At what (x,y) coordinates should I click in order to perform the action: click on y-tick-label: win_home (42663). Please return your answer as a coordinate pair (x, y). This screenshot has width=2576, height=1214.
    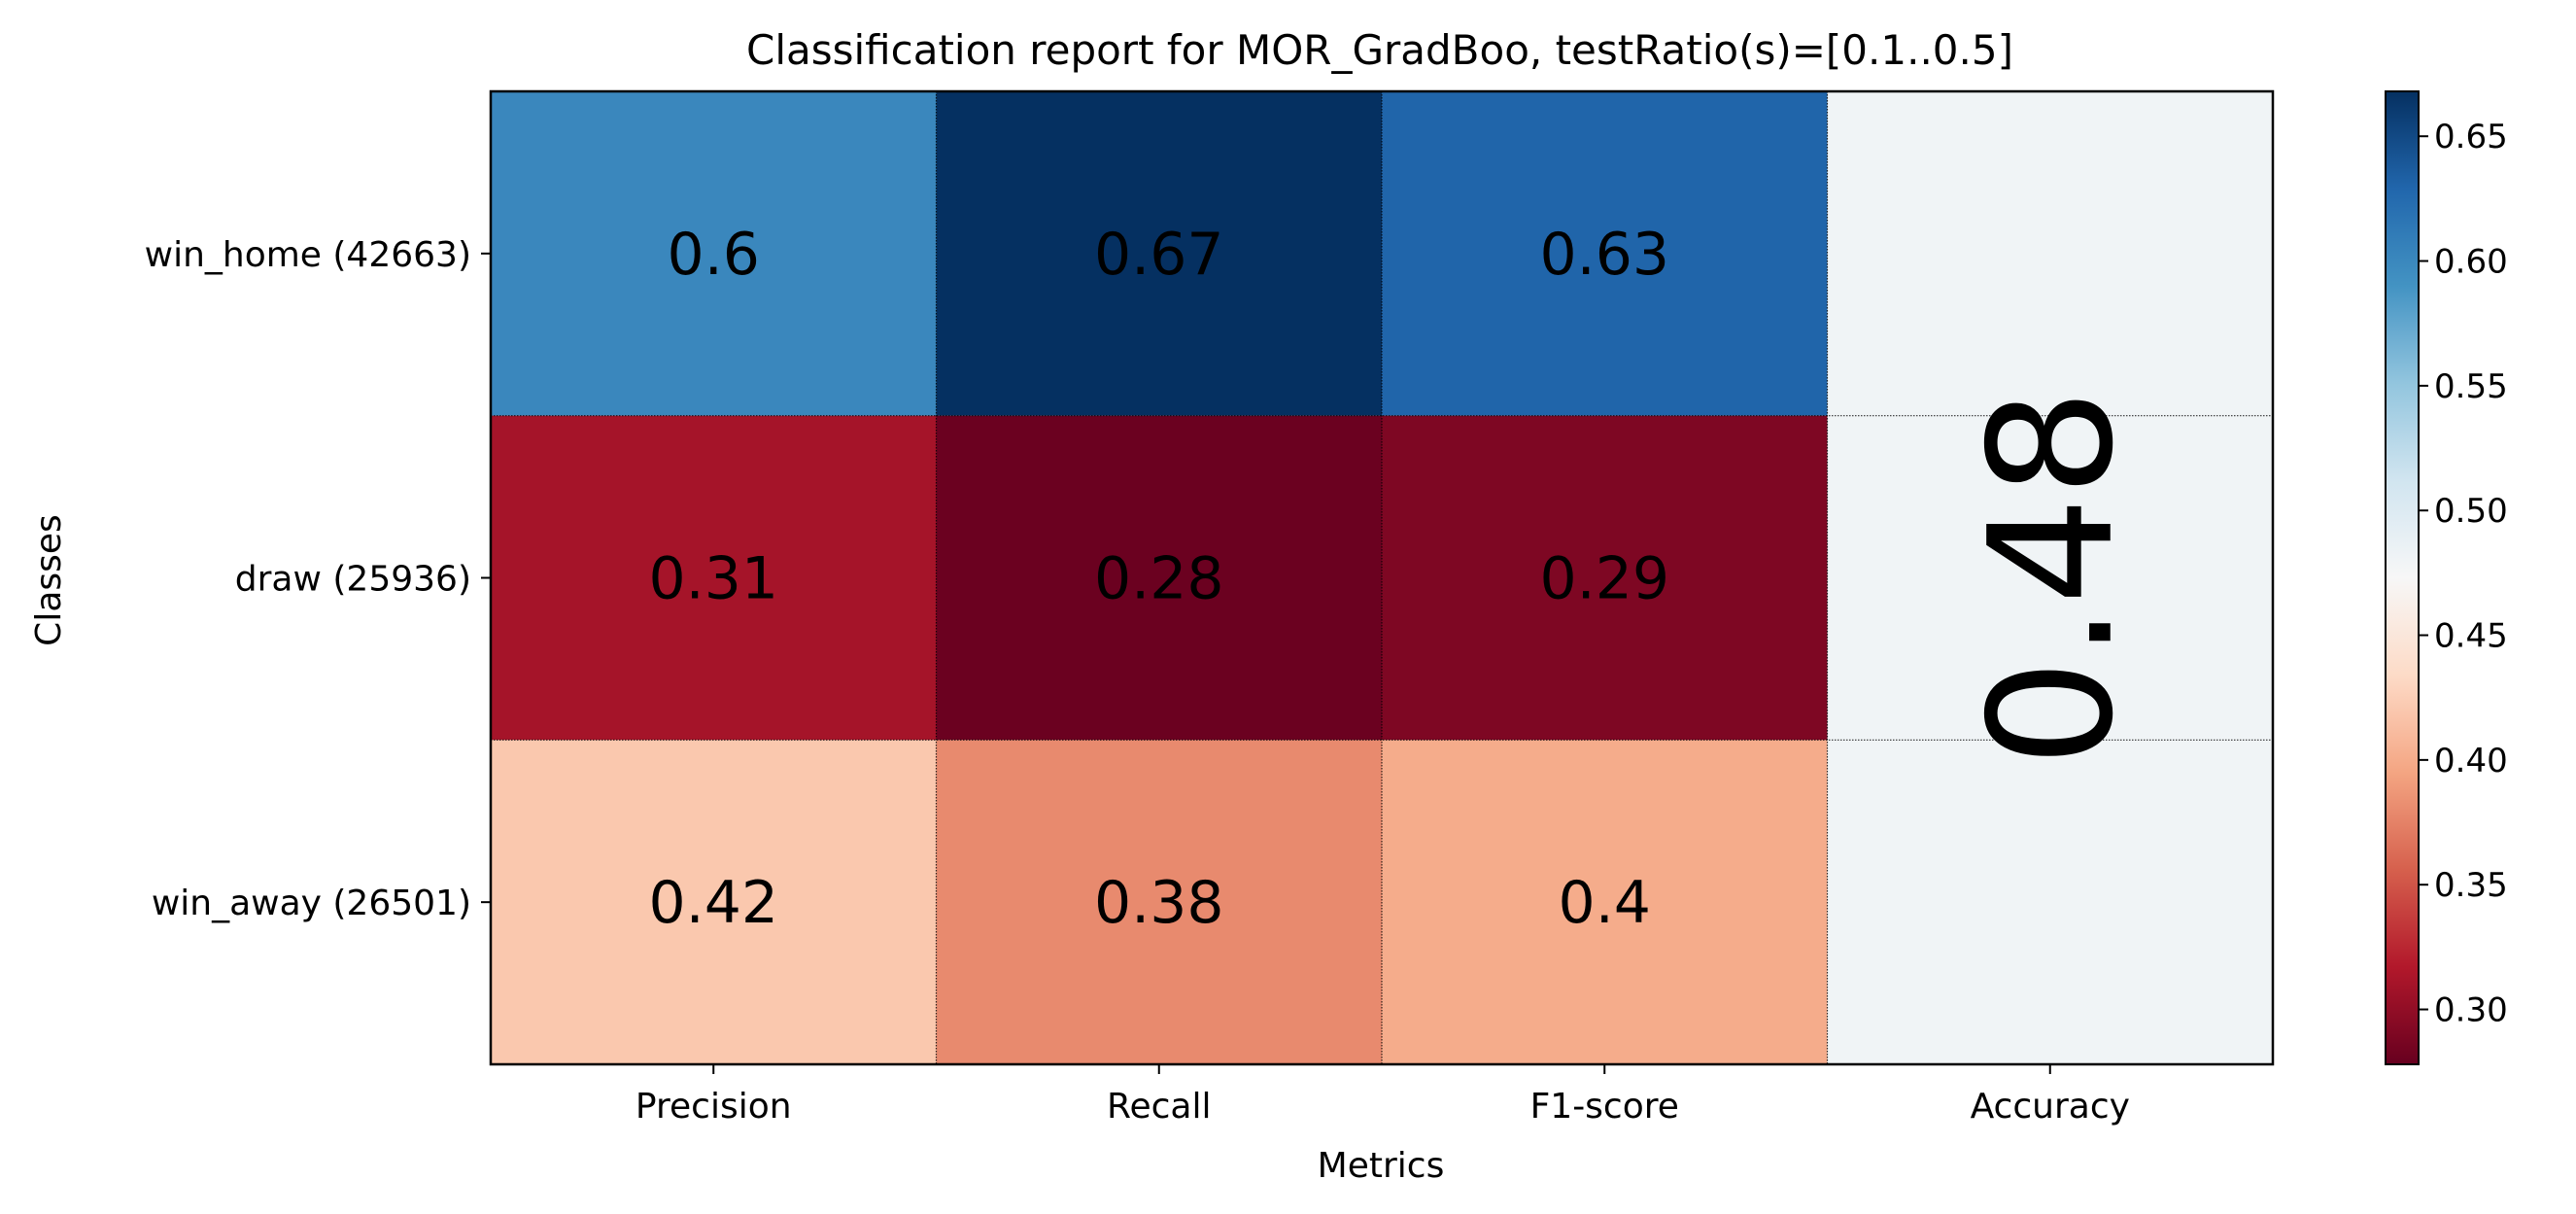
    Looking at the image, I should click on (308, 255).